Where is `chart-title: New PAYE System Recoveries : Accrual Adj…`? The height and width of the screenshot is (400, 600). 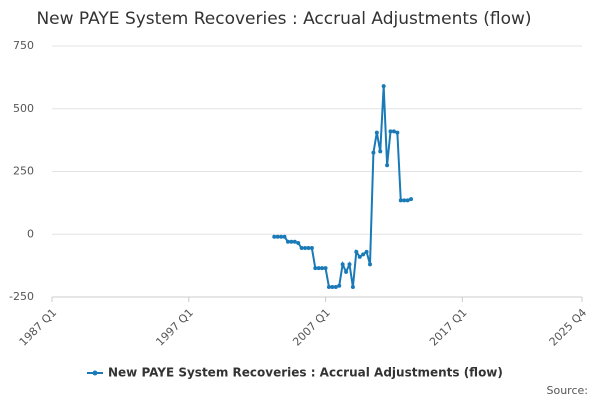 chart-title: New PAYE System Recoveries : Accrual Adj… is located at coordinates (283, 19).